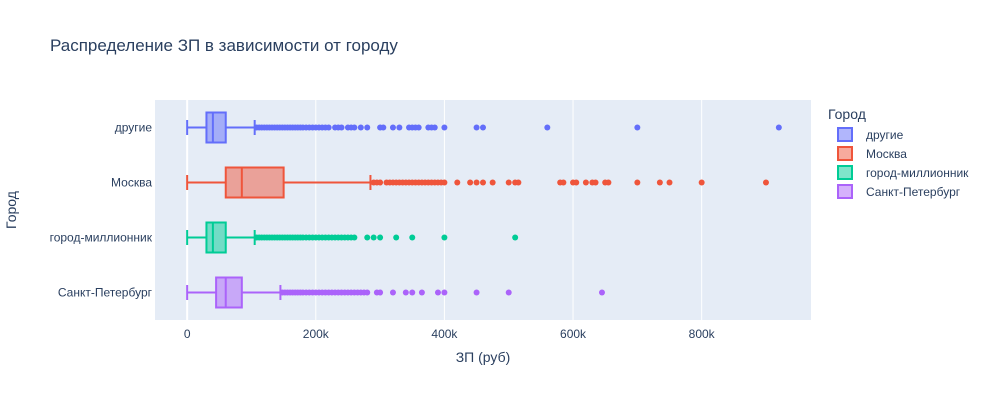 The height and width of the screenshot is (405, 1000). Describe the element at coordinates (224, 45) in the screenshot. I see `chart-title: Распределение ЗП в зависимости от городу` at that location.